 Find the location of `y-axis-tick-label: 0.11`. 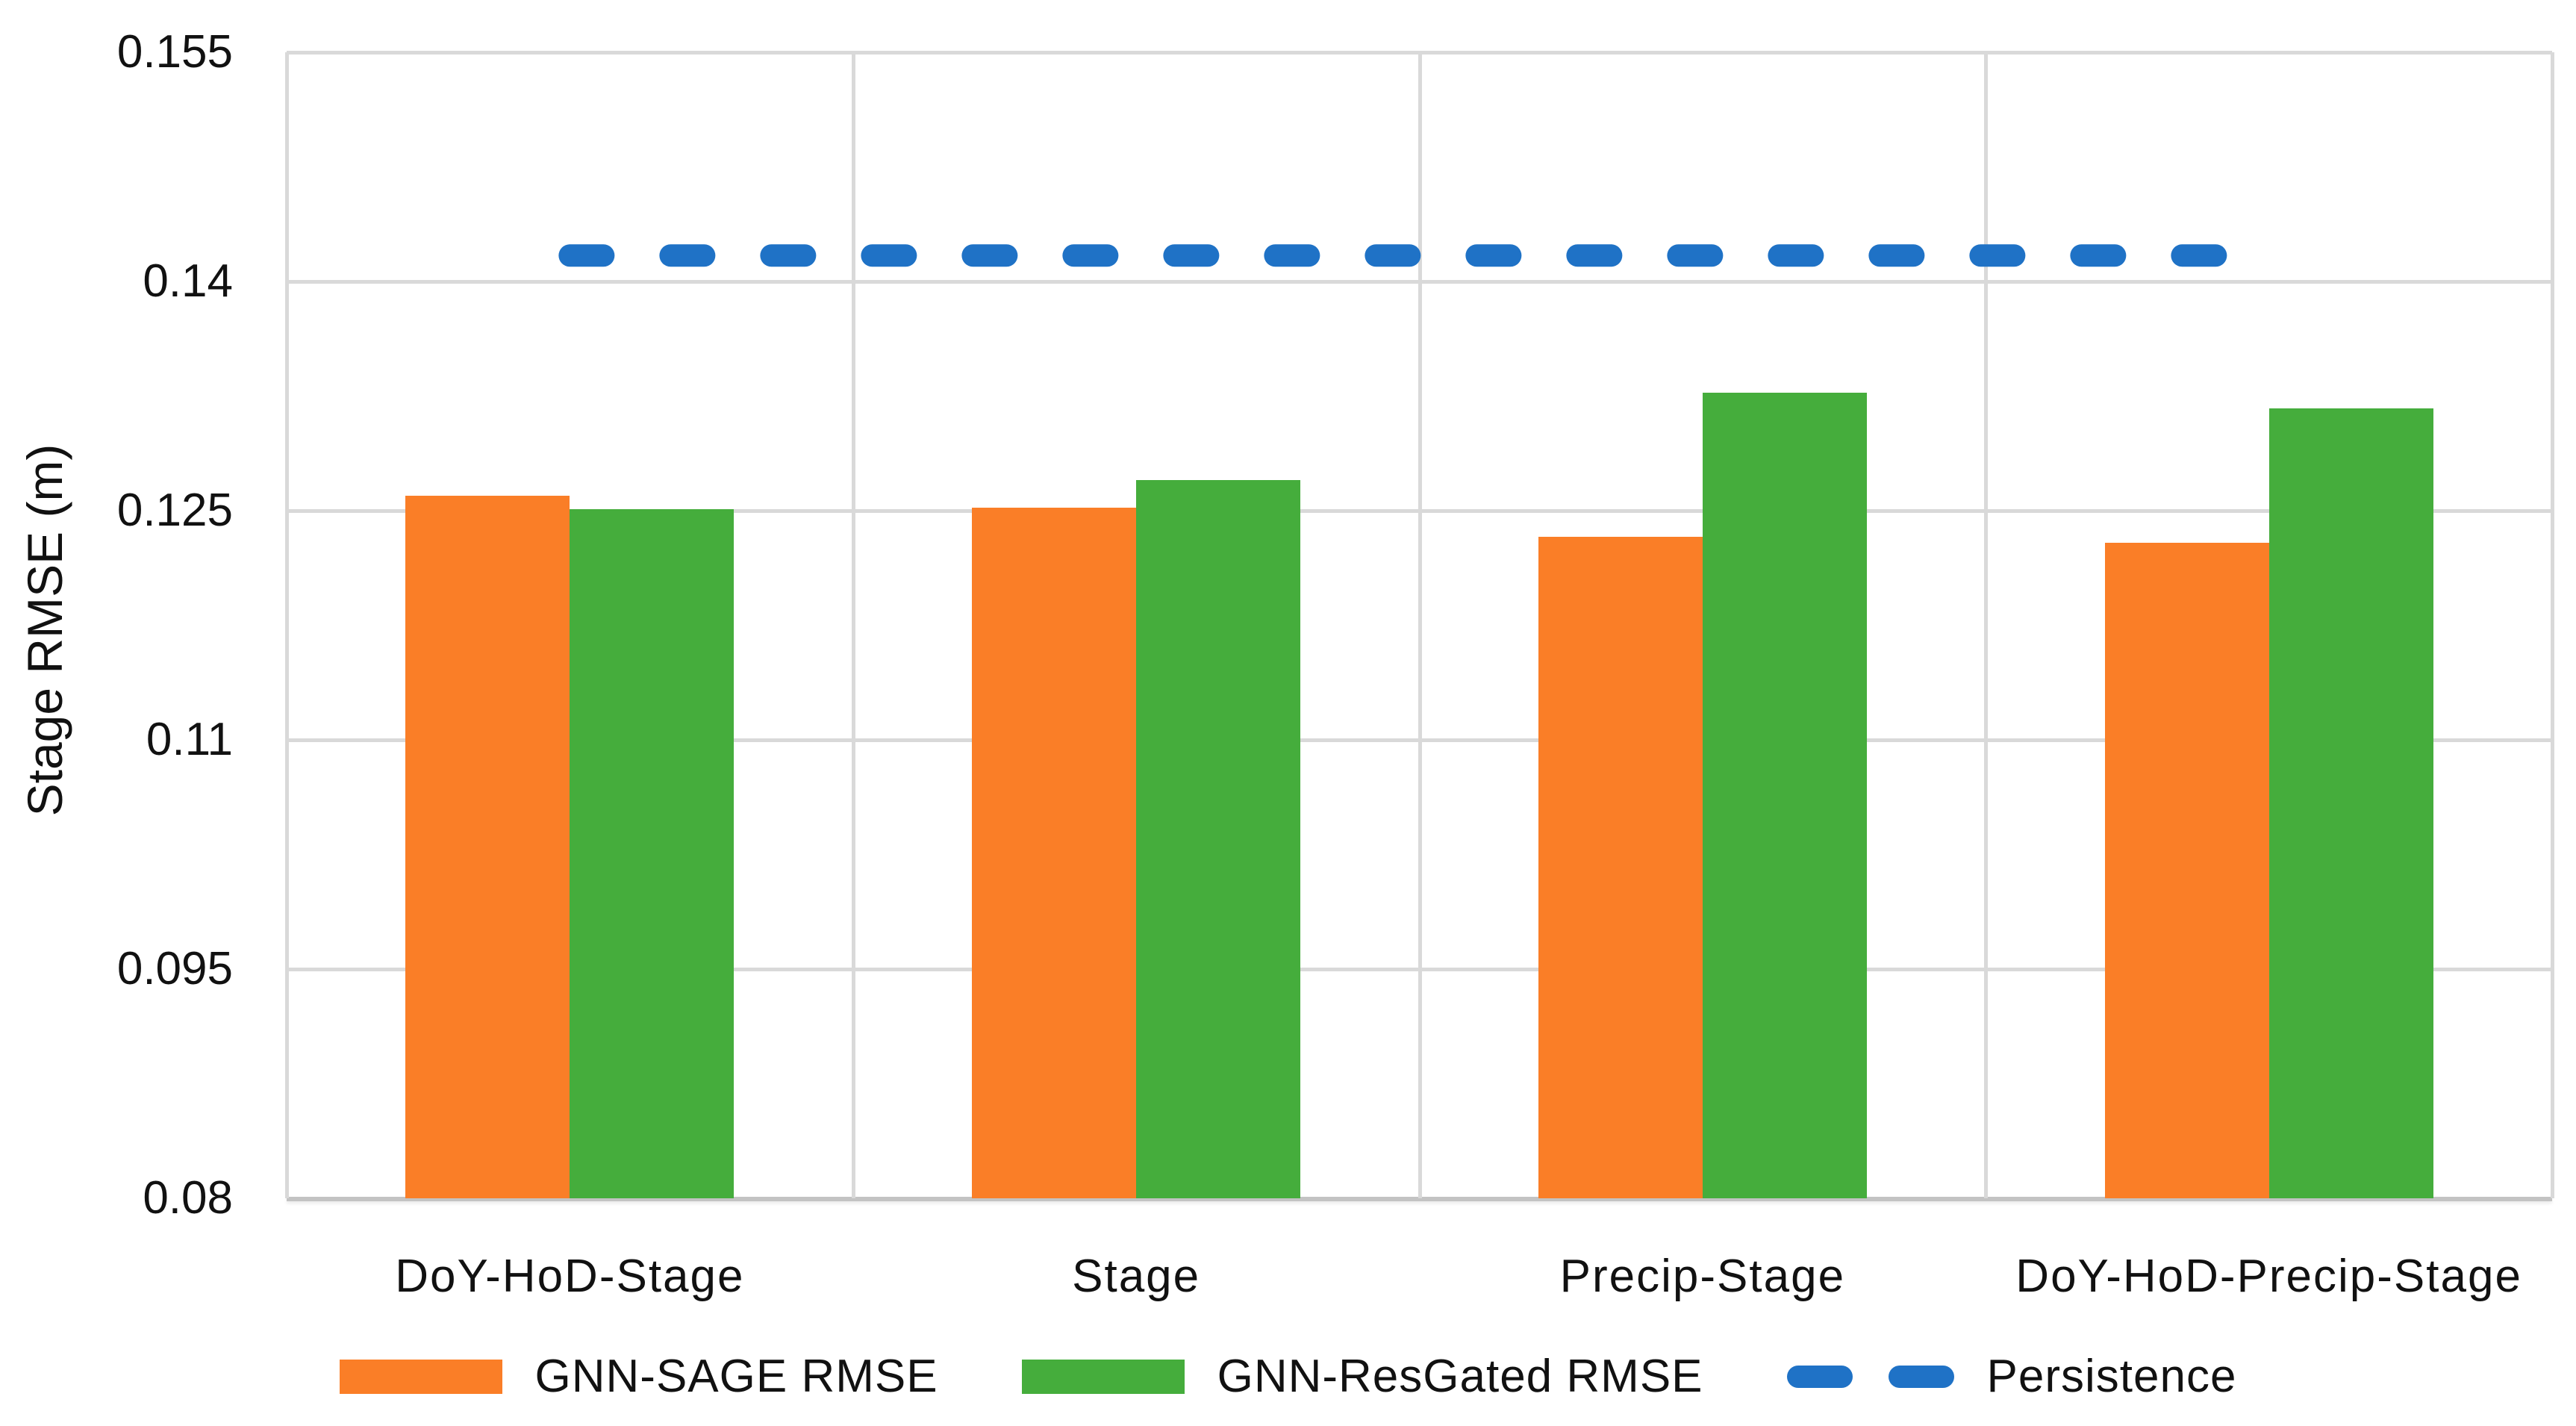

y-axis-tick-label: 0.11 is located at coordinates (189, 739).